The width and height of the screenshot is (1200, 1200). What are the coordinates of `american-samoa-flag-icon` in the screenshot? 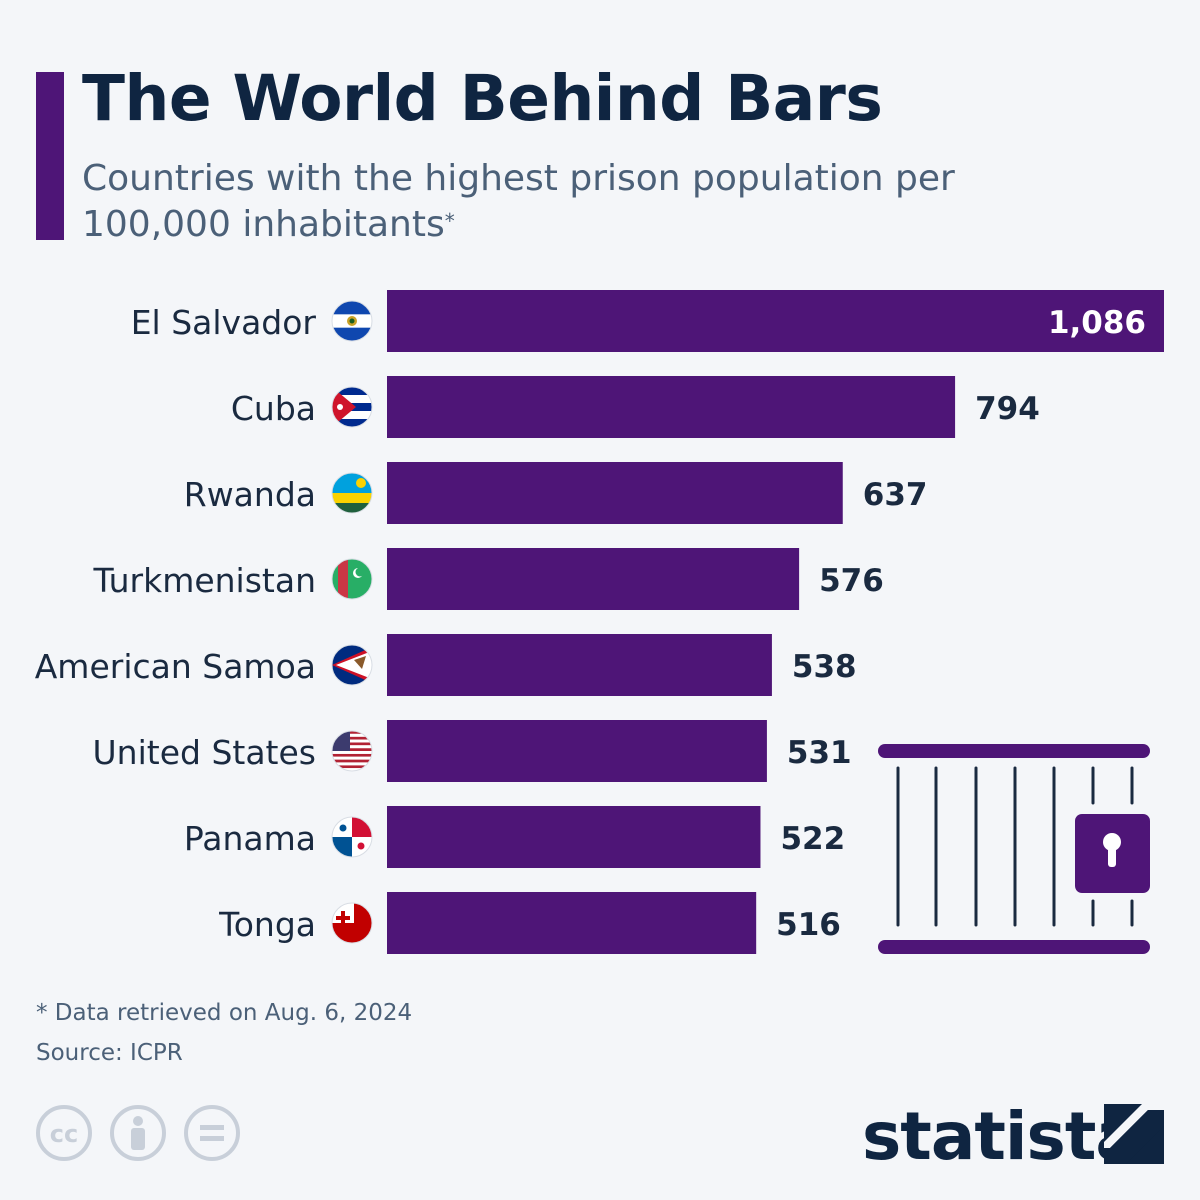 It's located at (352, 665).